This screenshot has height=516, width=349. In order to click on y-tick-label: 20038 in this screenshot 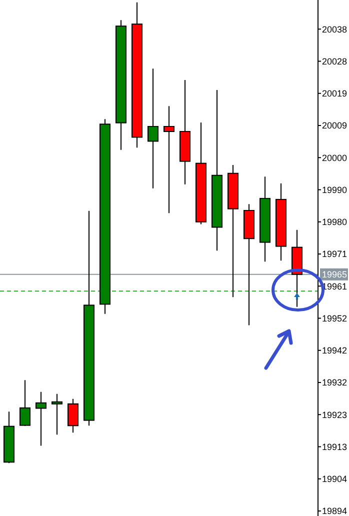, I will do `click(335, 29)`.